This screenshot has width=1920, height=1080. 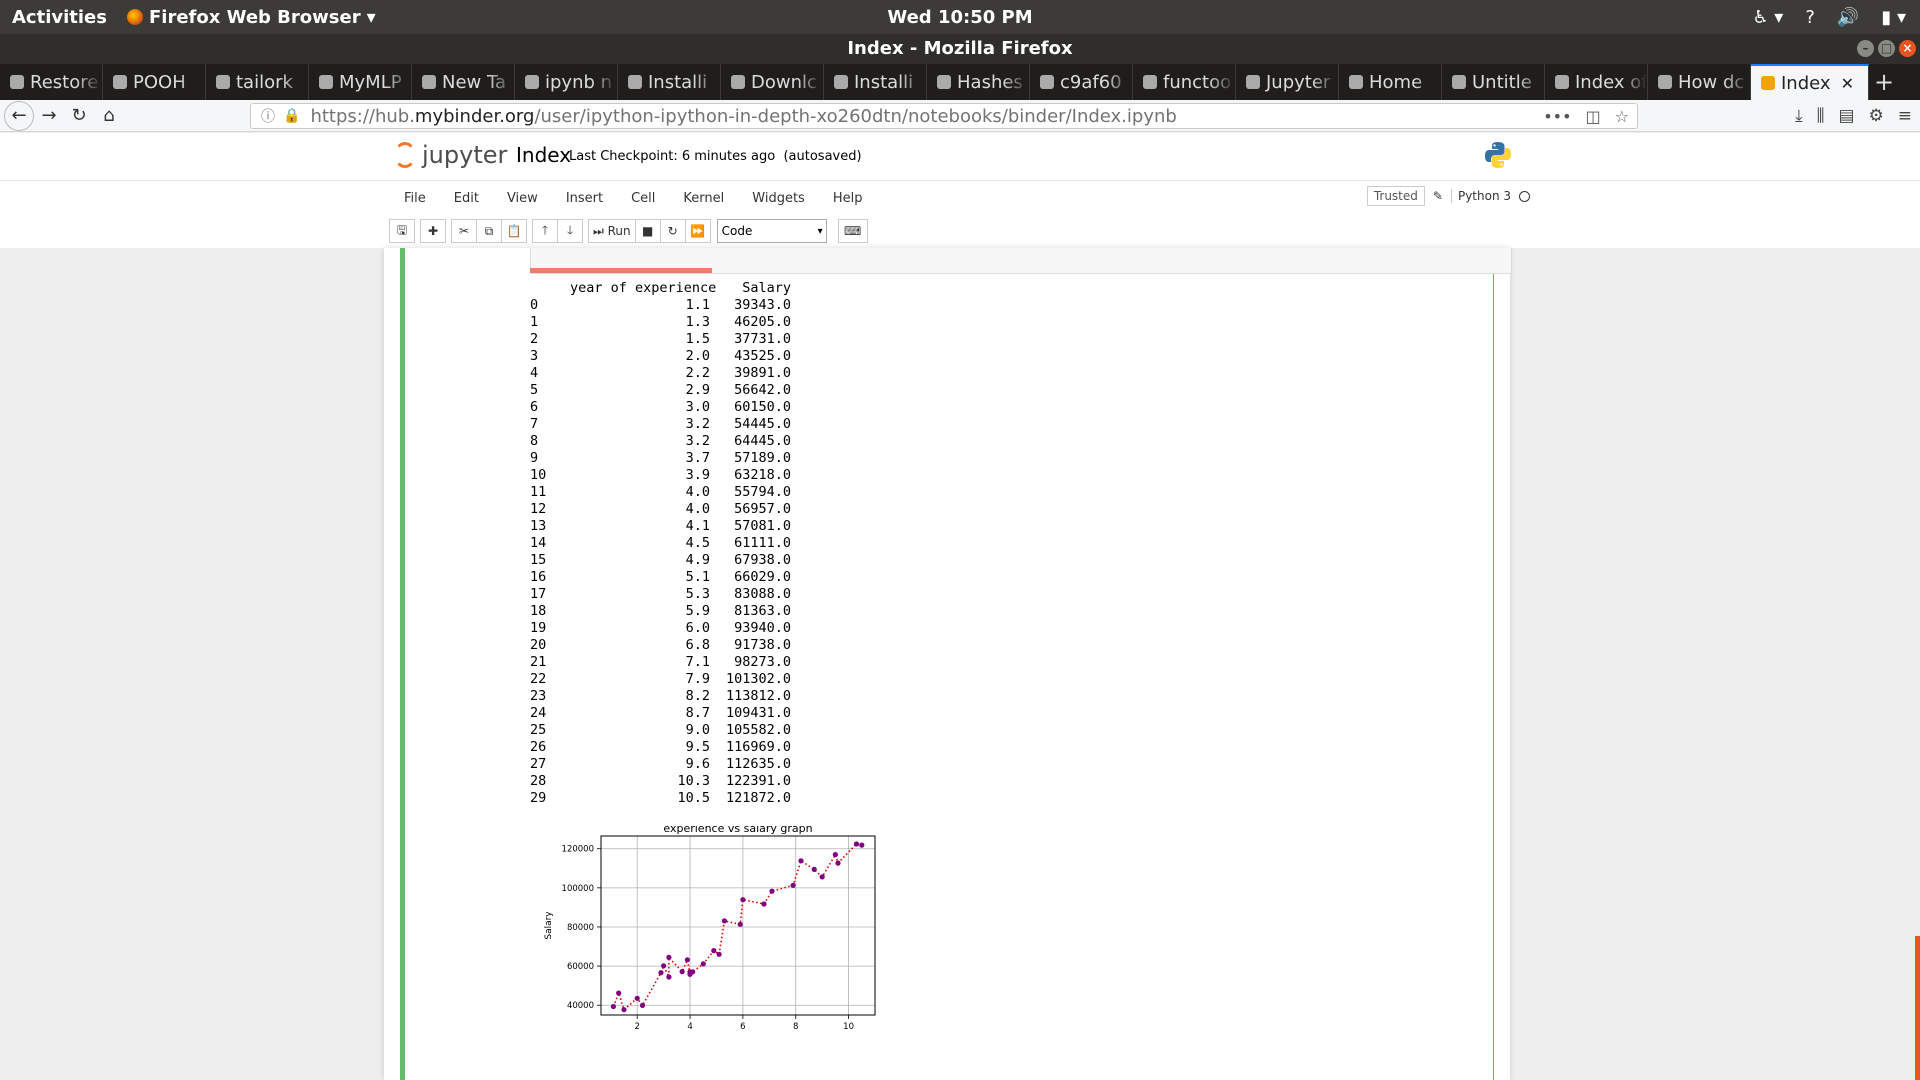 What do you see at coordinates (1390, 82) in the screenshot?
I see `browser-tab: Home` at bounding box center [1390, 82].